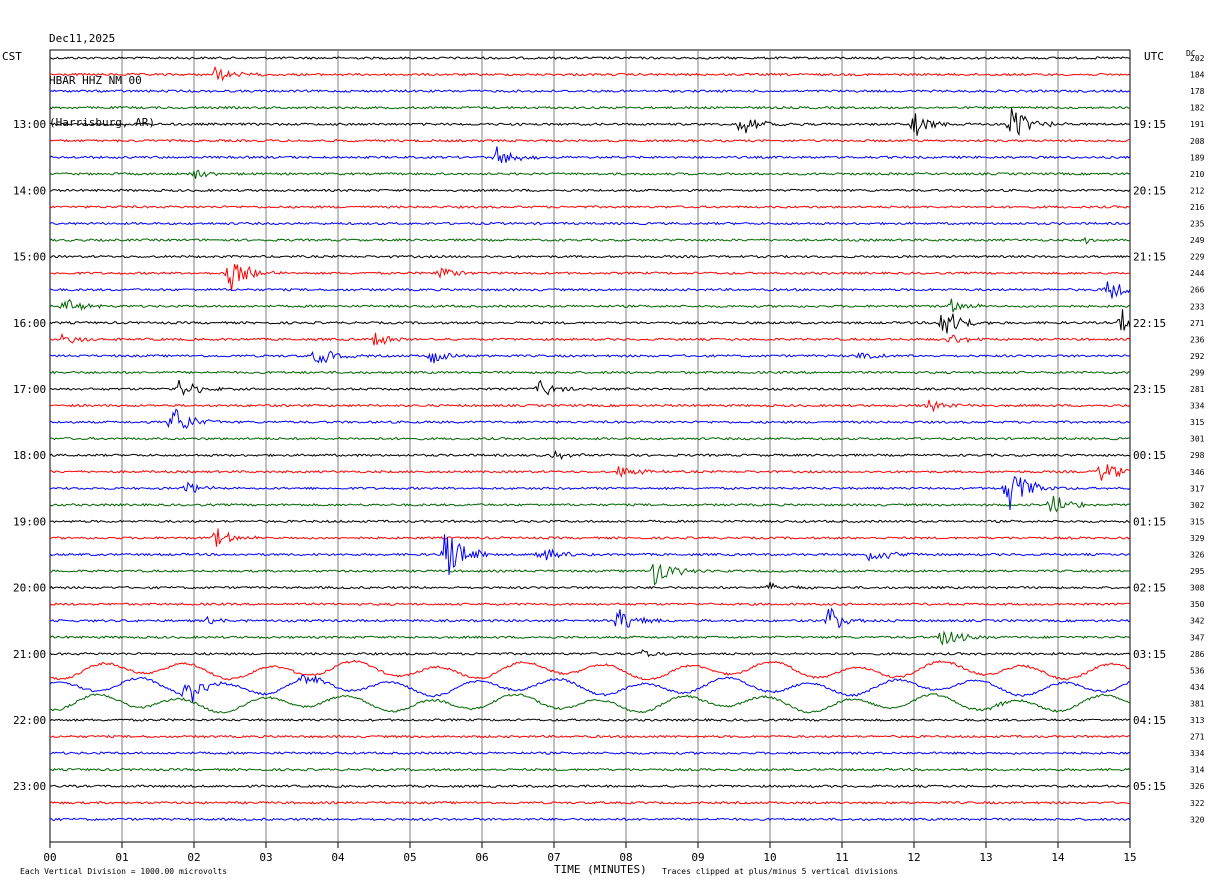  I want to click on x-tick-label: 07, so click(553, 857).